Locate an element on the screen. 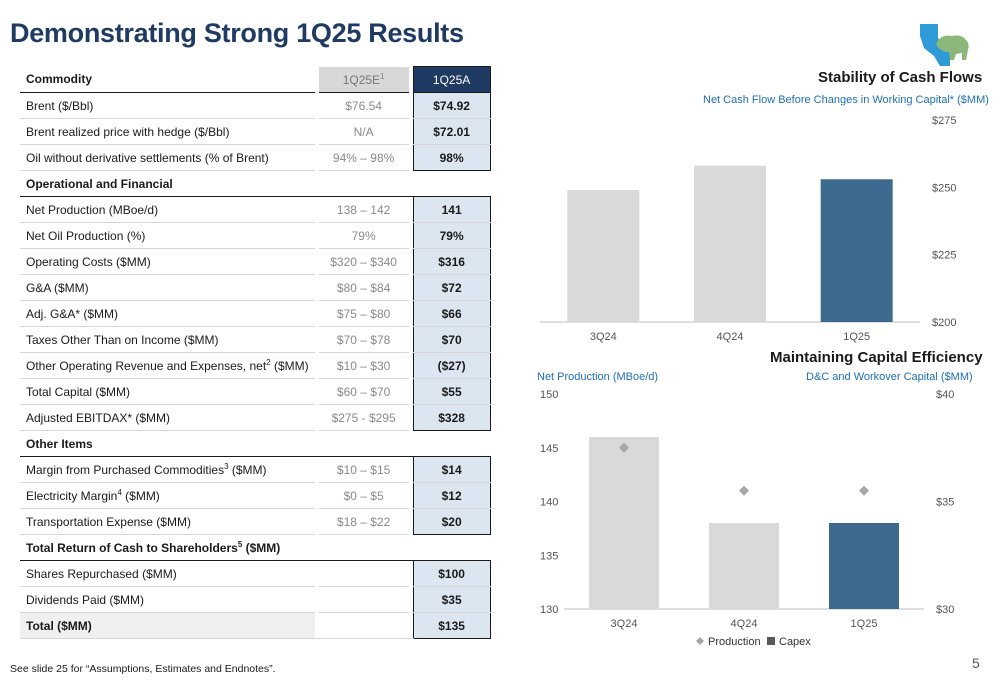 This screenshot has height=685, width=1000. row-label-text: Taxes Other Than on Income ($MM) is located at coordinates (122, 339).